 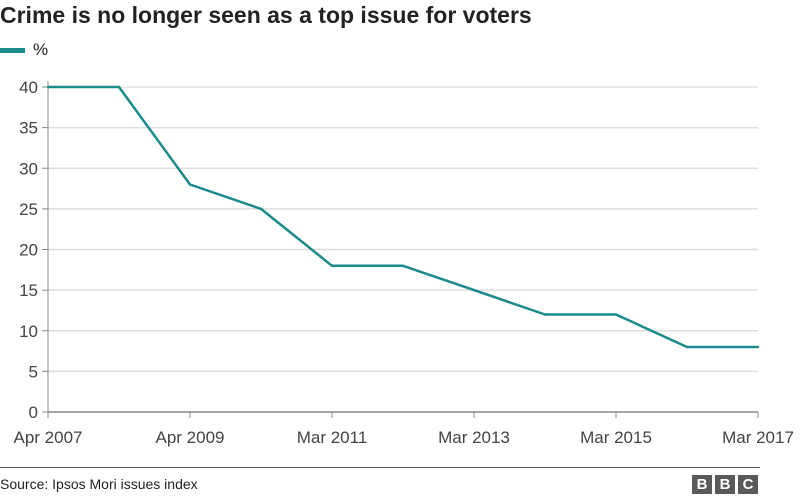 I want to click on logo-letter-b2: B, so click(x=725, y=484).